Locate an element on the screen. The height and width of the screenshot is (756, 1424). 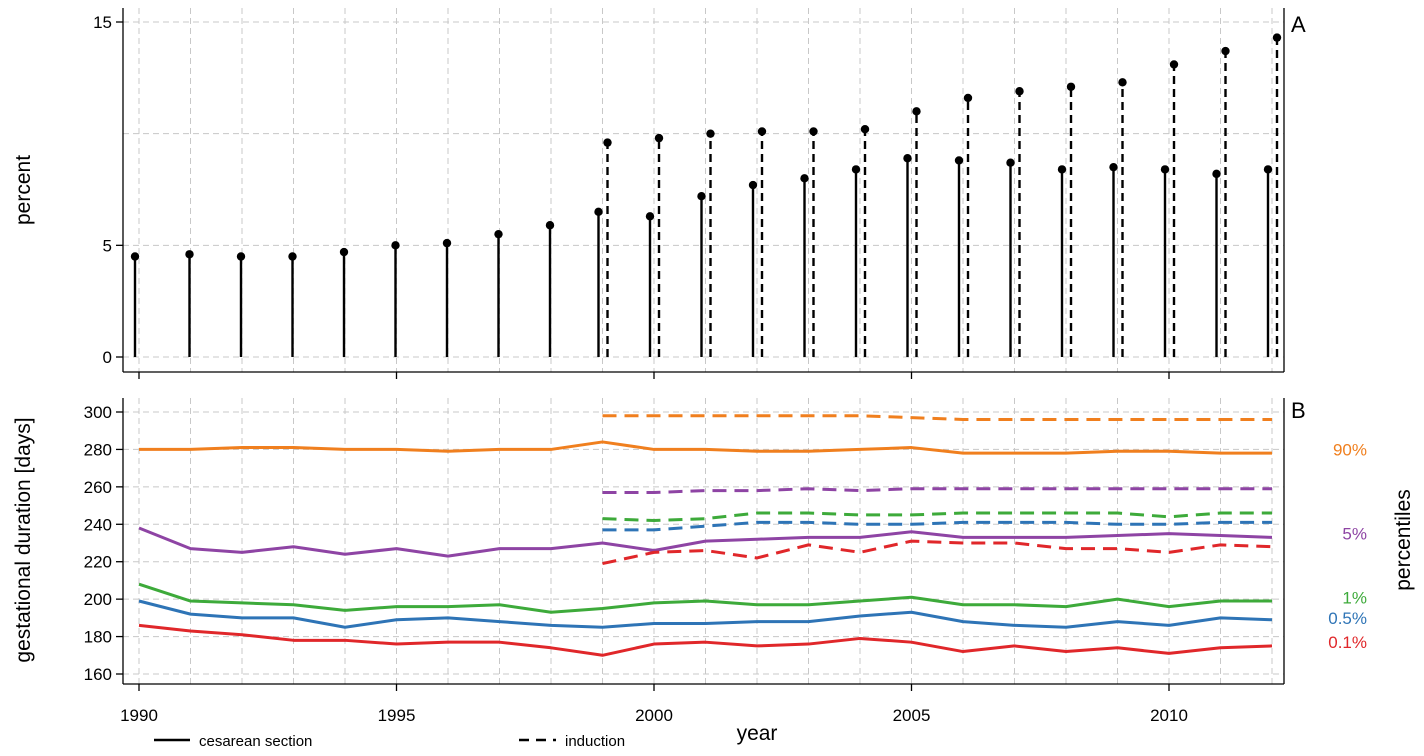
line-cesarean-0-1pct is located at coordinates (705, 640).